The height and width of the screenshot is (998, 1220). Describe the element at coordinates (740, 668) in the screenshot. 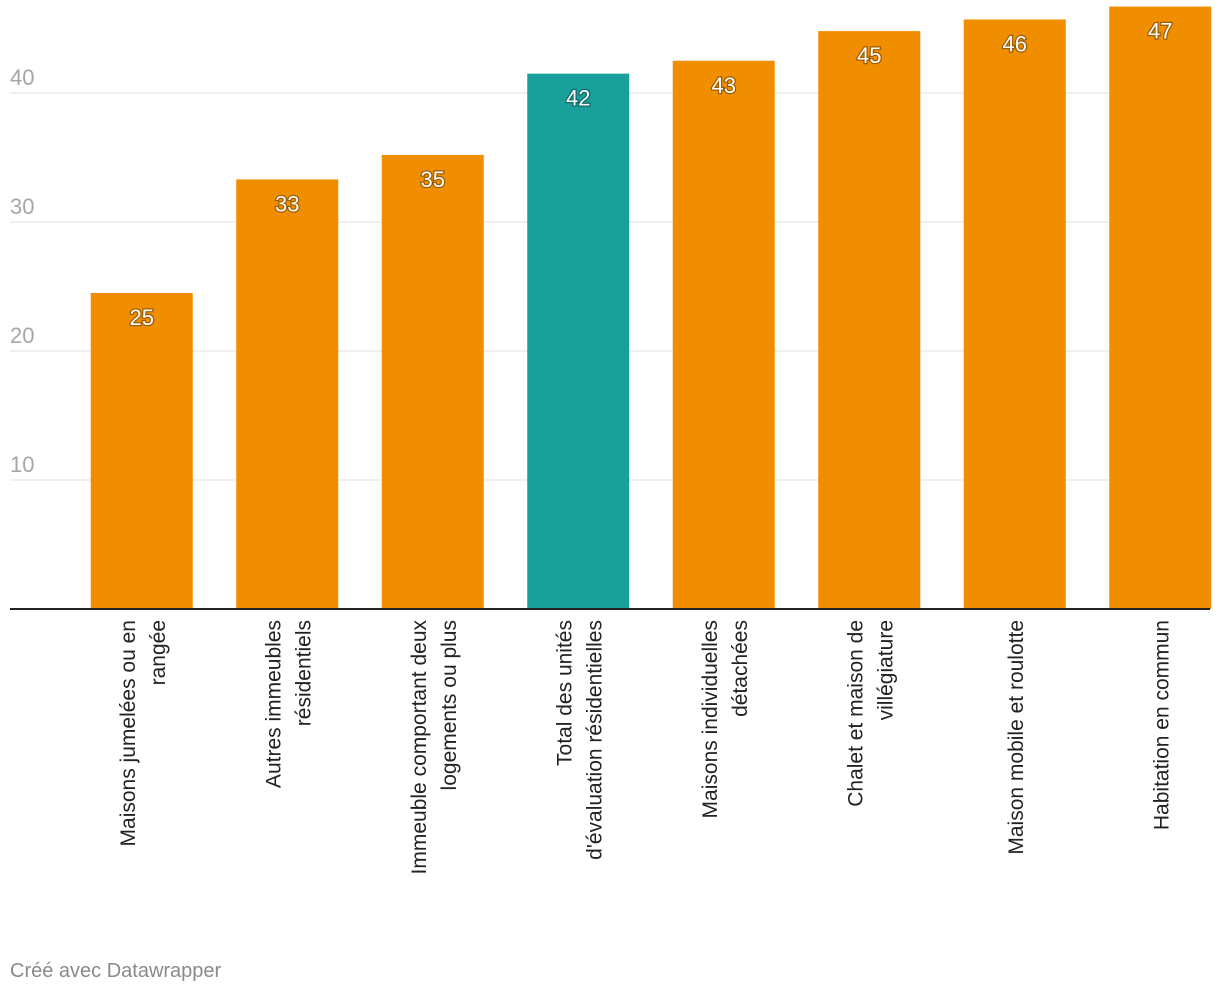

I see `x-category-label-line: détachées` at that location.